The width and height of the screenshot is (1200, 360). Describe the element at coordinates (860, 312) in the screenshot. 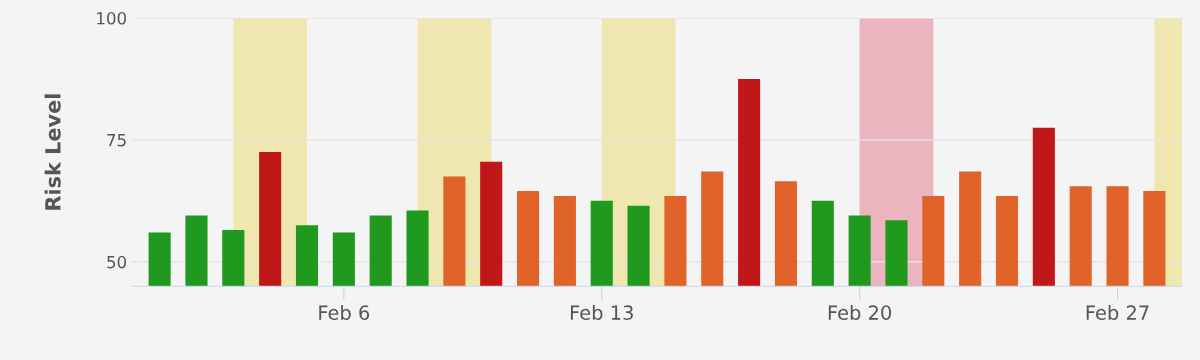

I see `x-tick-label: Feb 20` at that location.